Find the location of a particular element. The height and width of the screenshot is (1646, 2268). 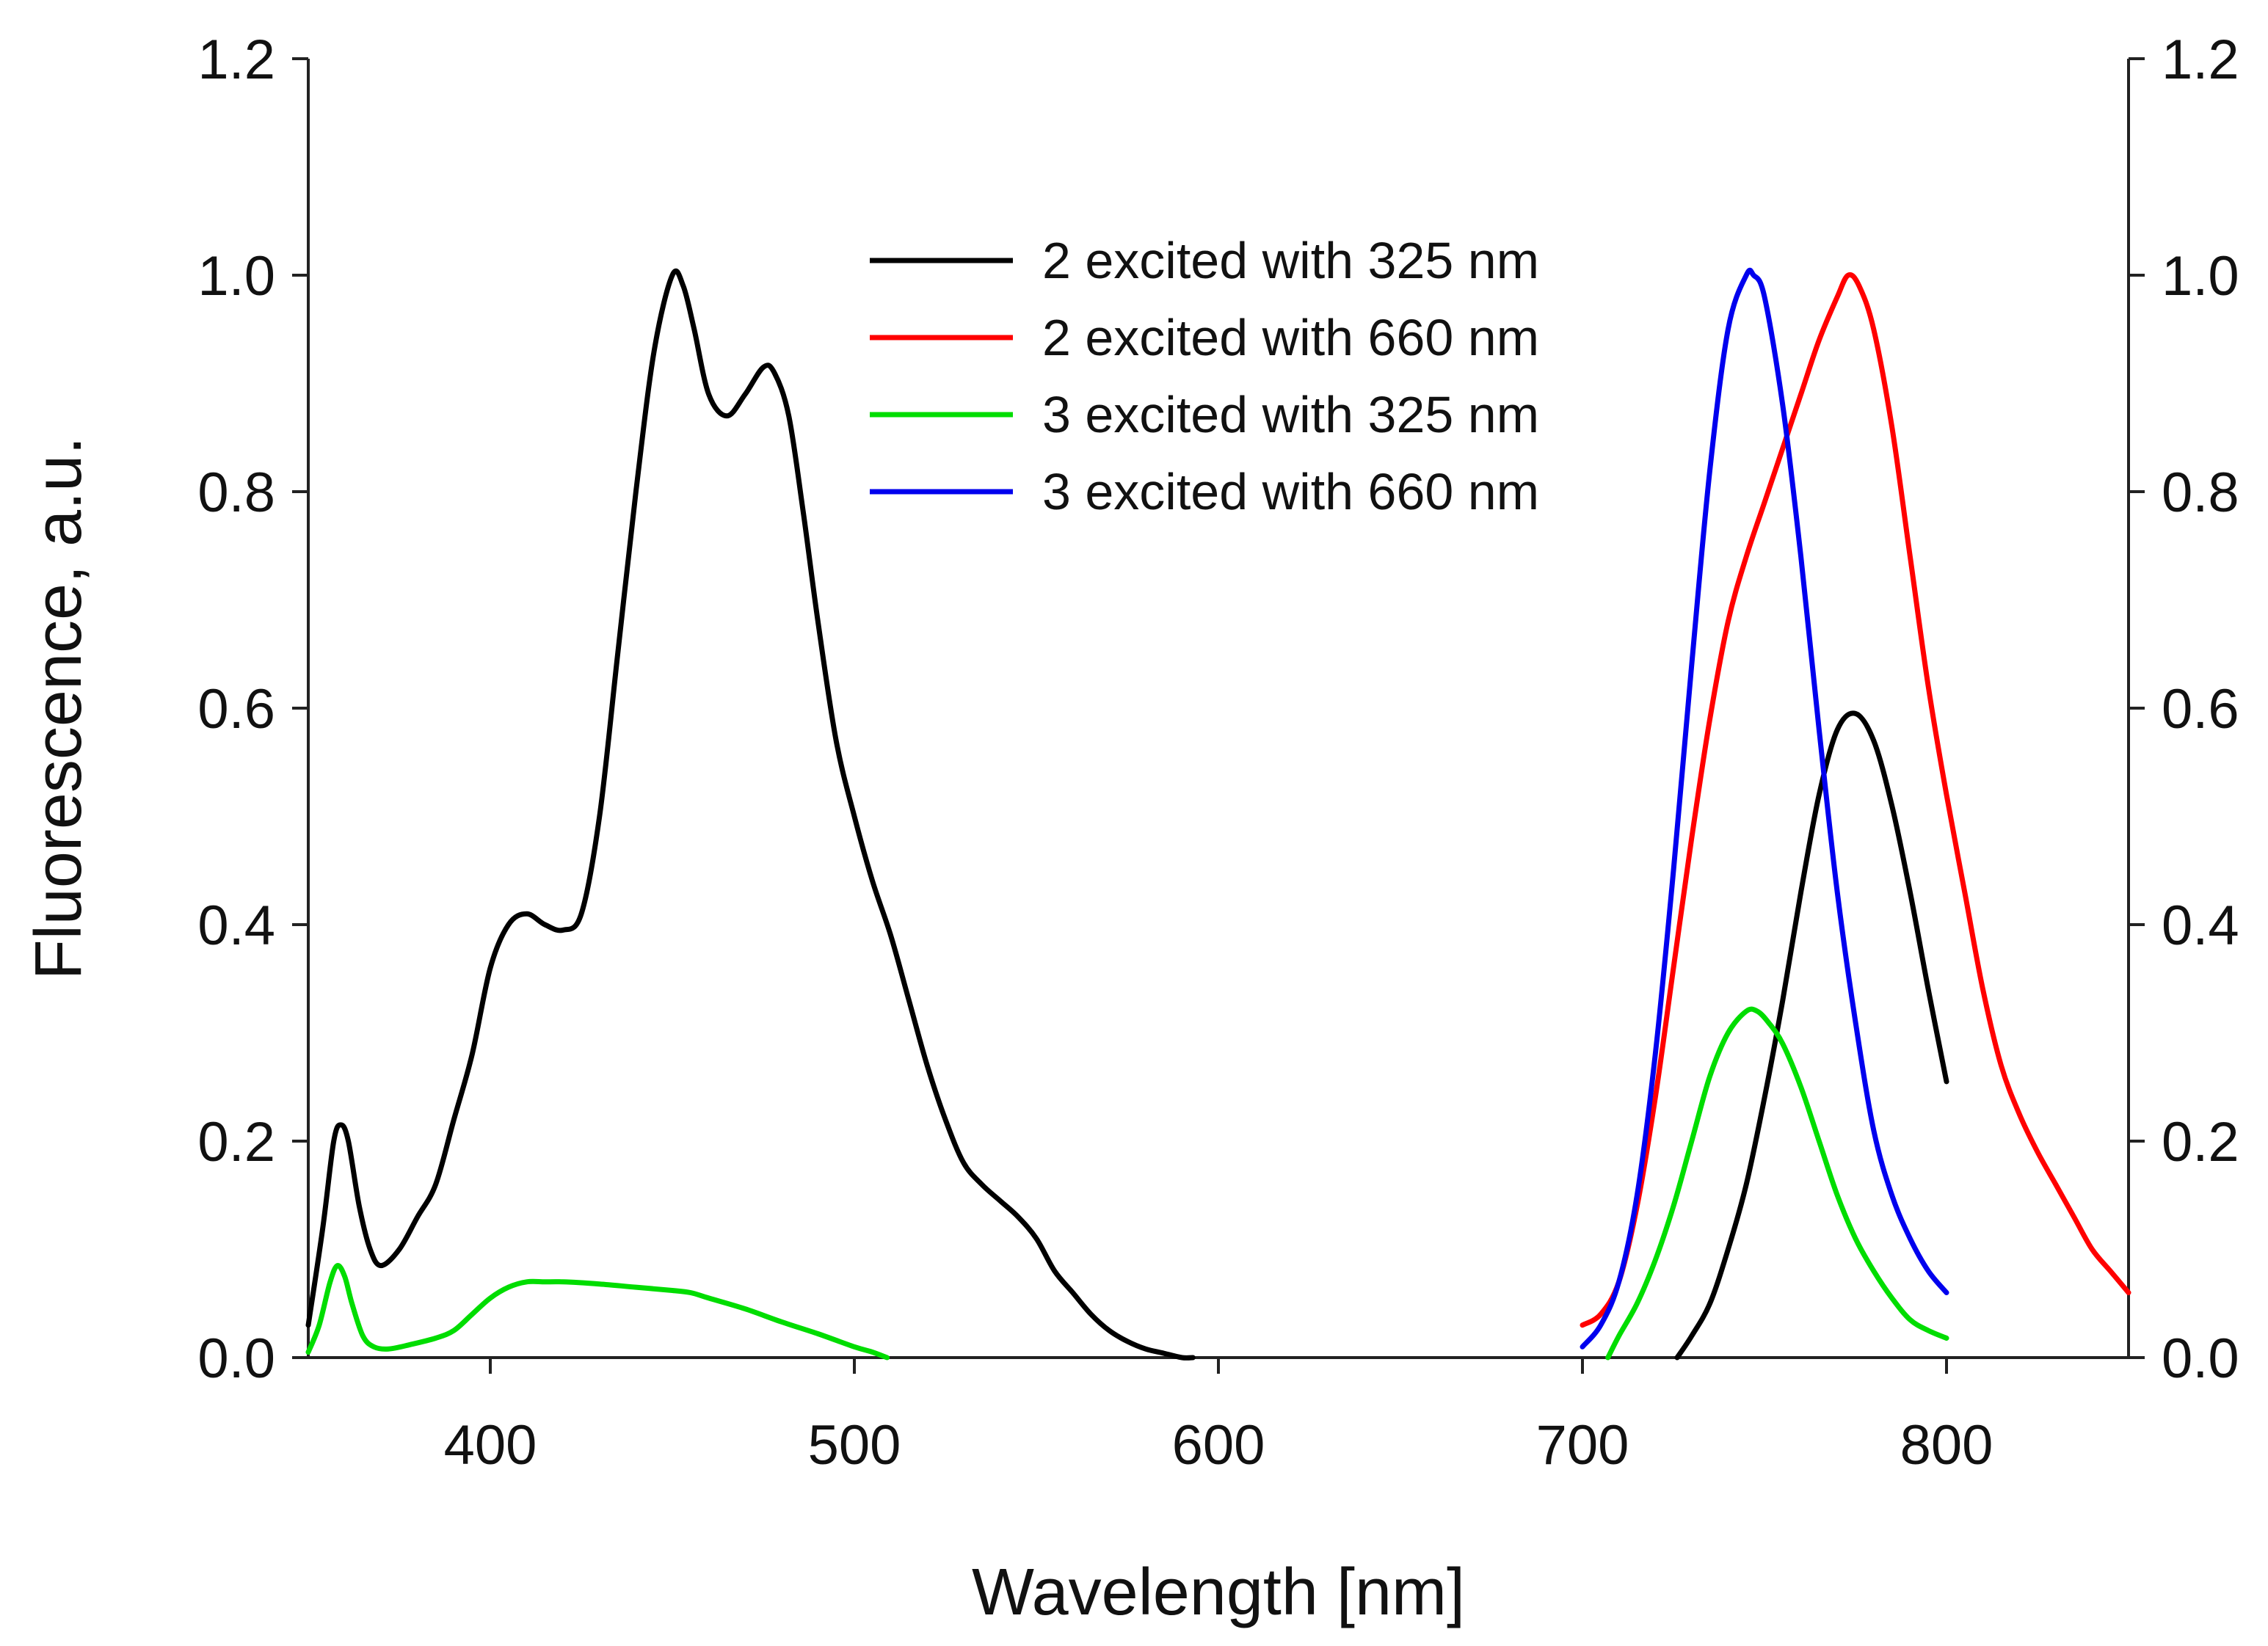

legend-label-2-excited-with-660-nm: 2 excited with 660 nm is located at coordinates (1290, 337).